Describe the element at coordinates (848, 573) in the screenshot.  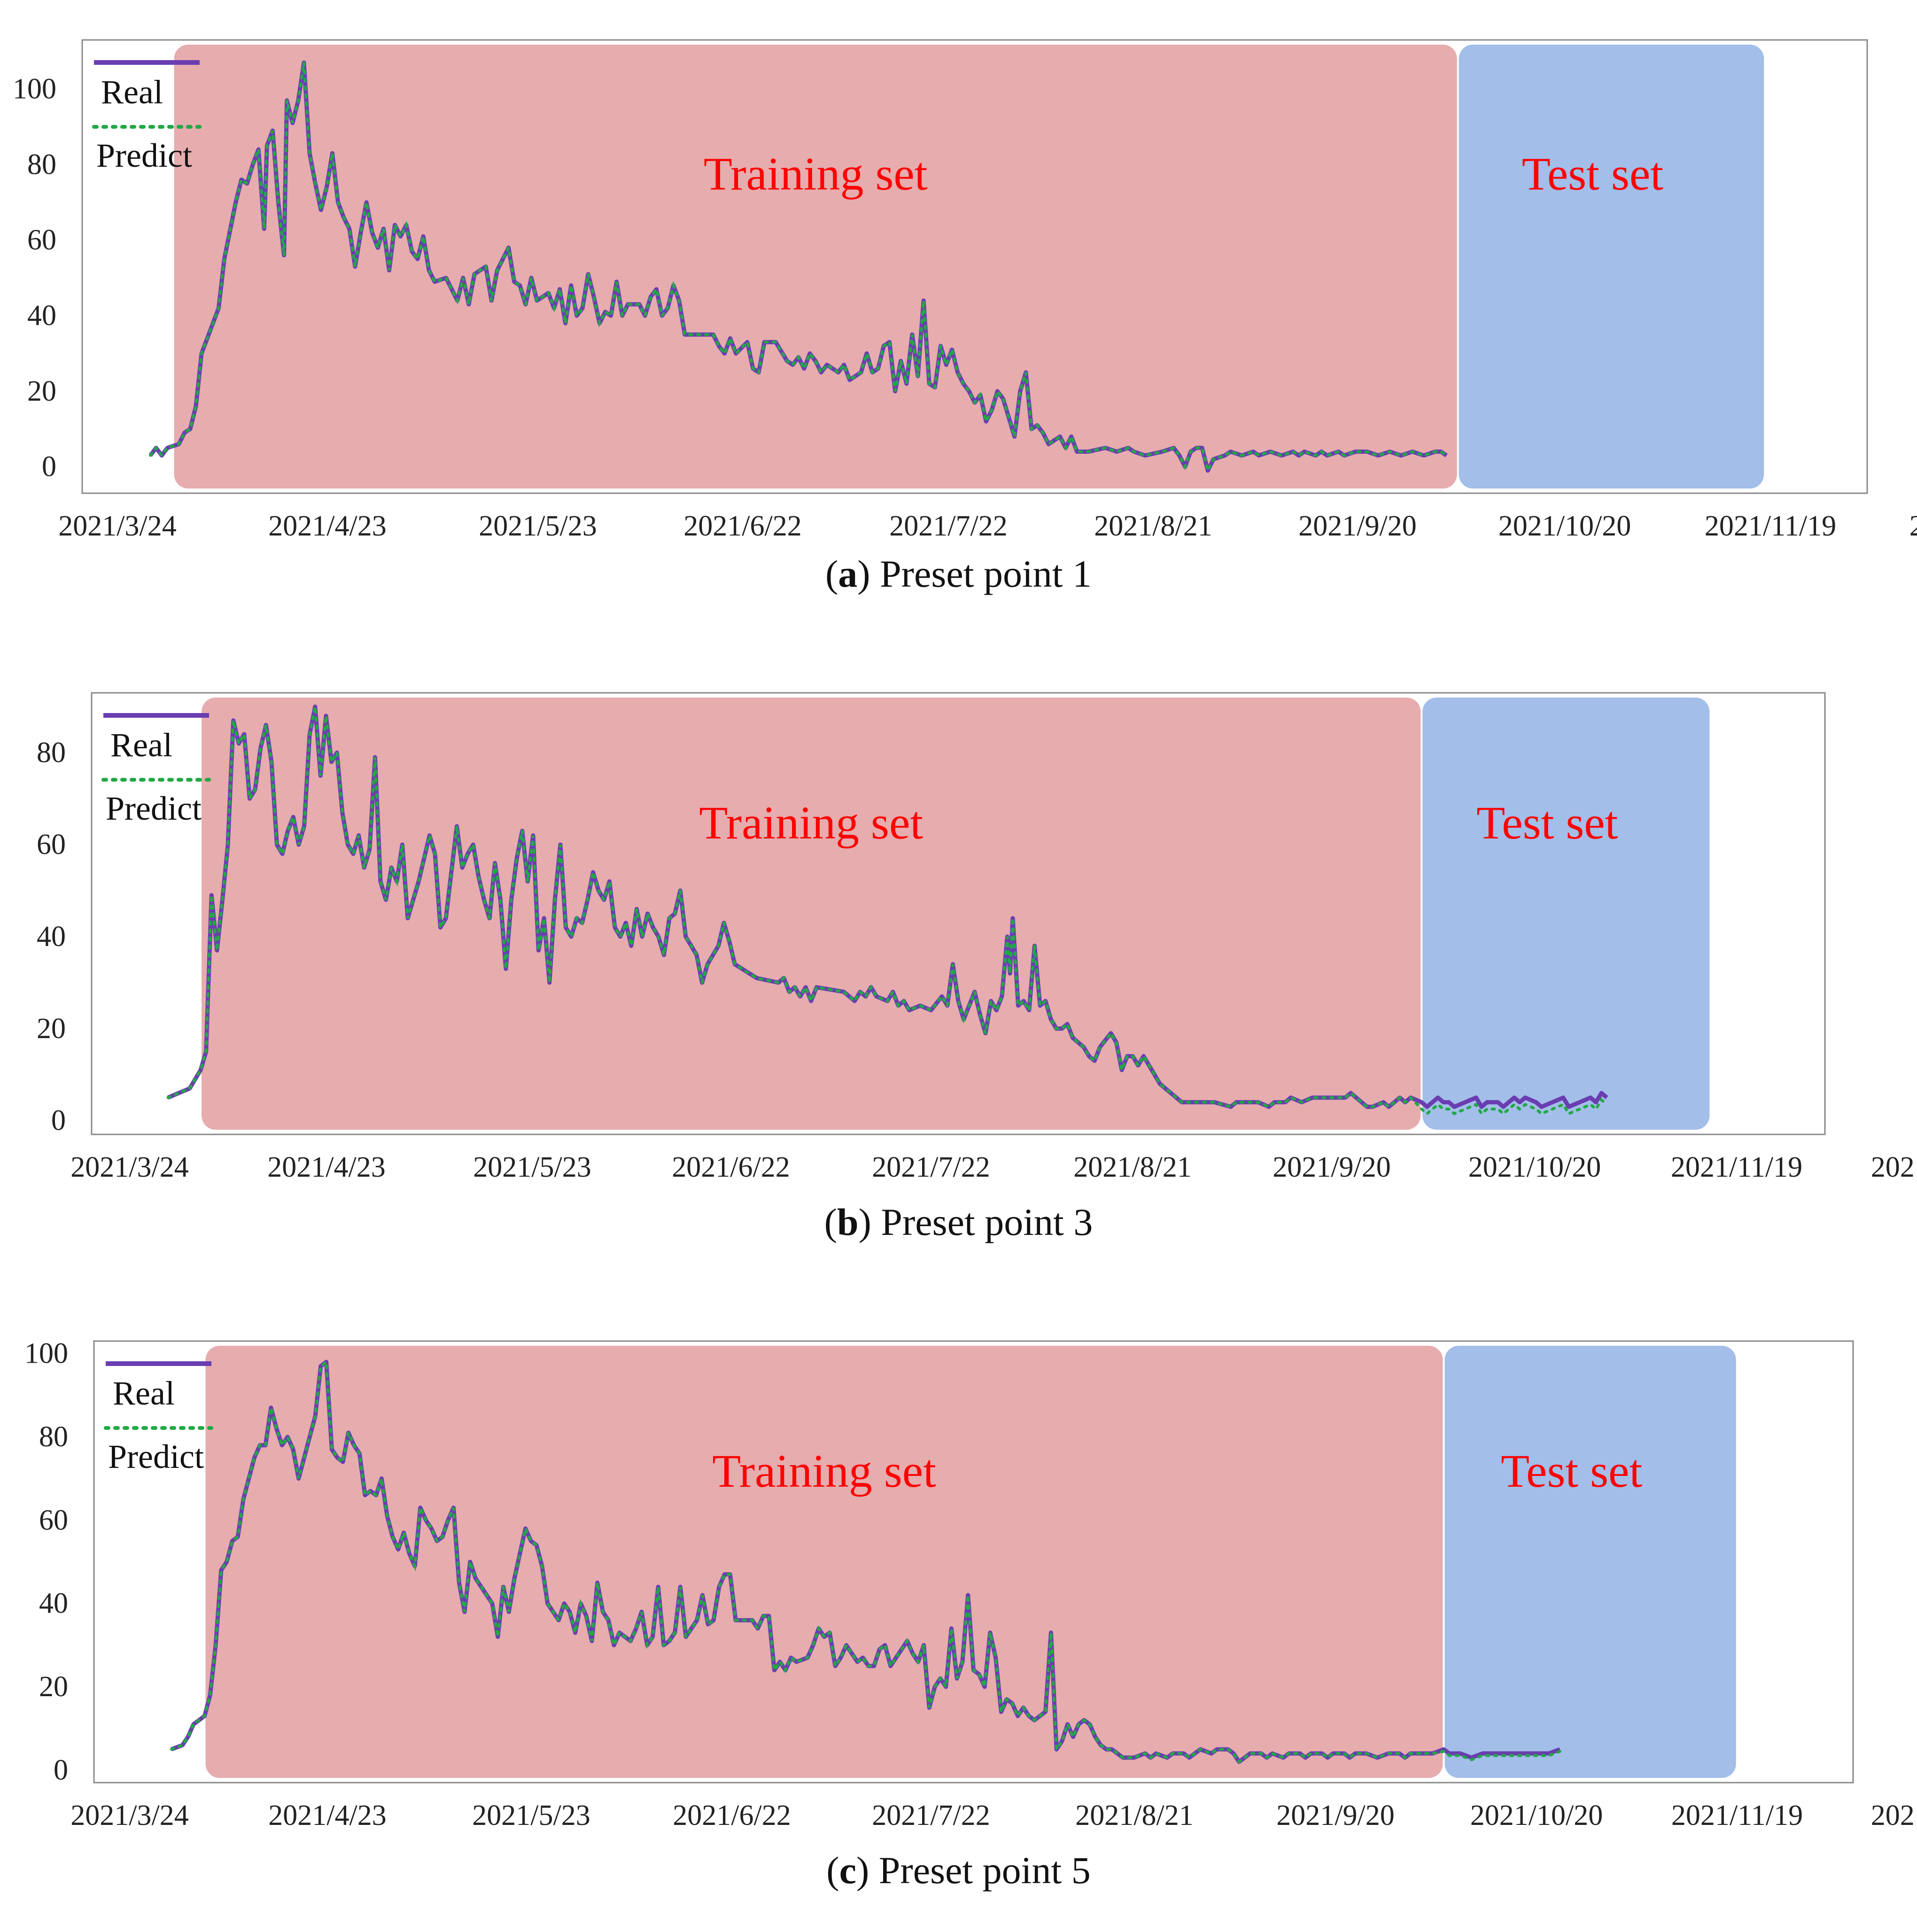
I see `caption-letter: a` at that location.